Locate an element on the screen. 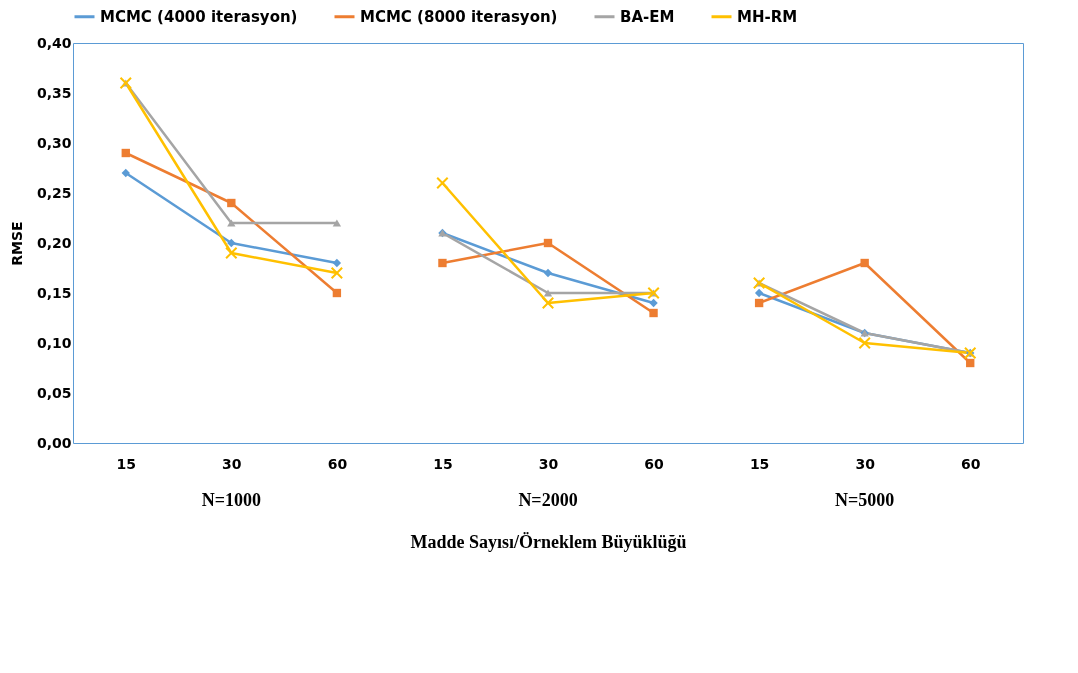 This screenshot has width=1078, height=673. legend-label: MCMC (8000 iterasyon) is located at coordinates (459, 16).